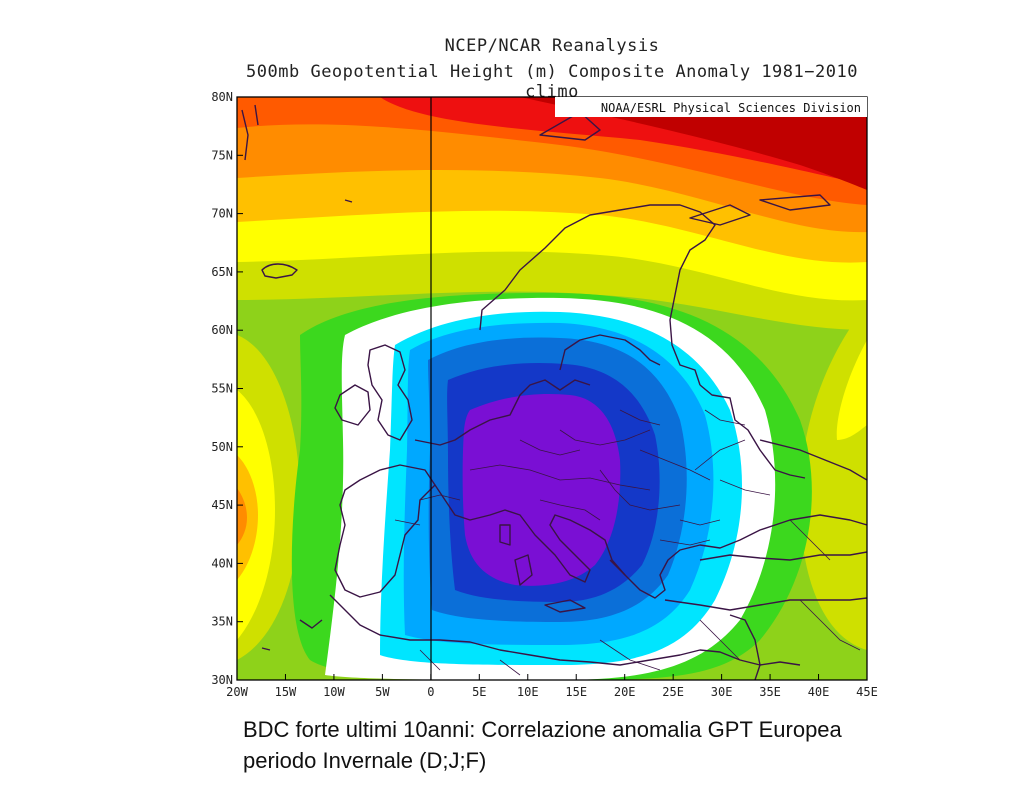 This screenshot has width=1033, height=800. I want to click on coast-balkans-black-sea, so click(738, 556).